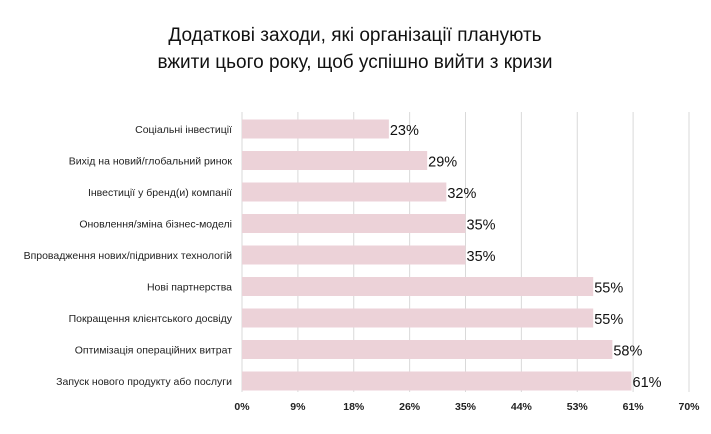 The height and width of the screenshot is (434, 711). Describe the element at coordinates (647, 383) in the screenshot. I see `data-label: 61%` at that location.